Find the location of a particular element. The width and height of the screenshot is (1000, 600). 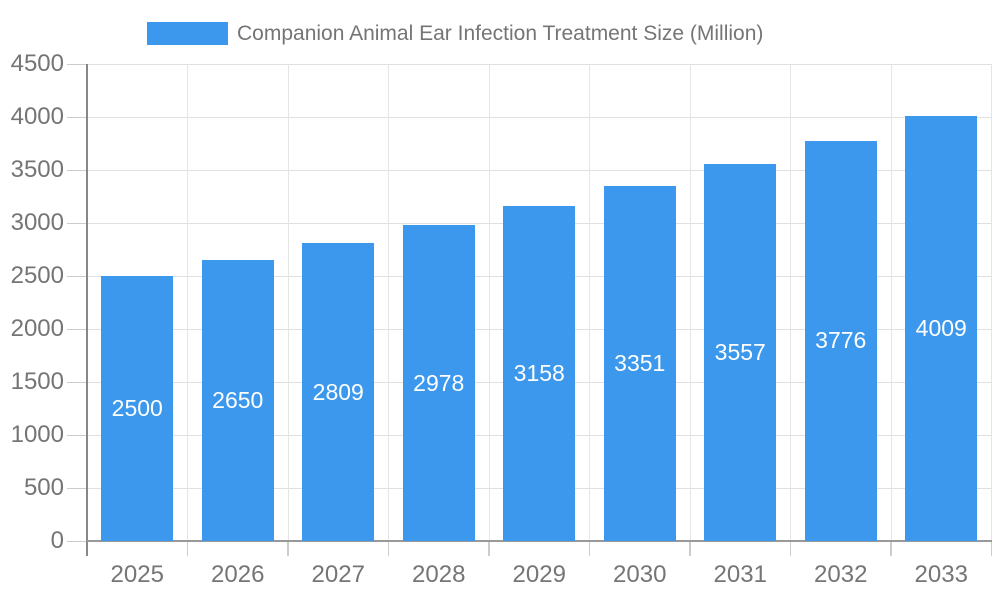

x-axis-label: 2027 is located at coordinates (338, 574).